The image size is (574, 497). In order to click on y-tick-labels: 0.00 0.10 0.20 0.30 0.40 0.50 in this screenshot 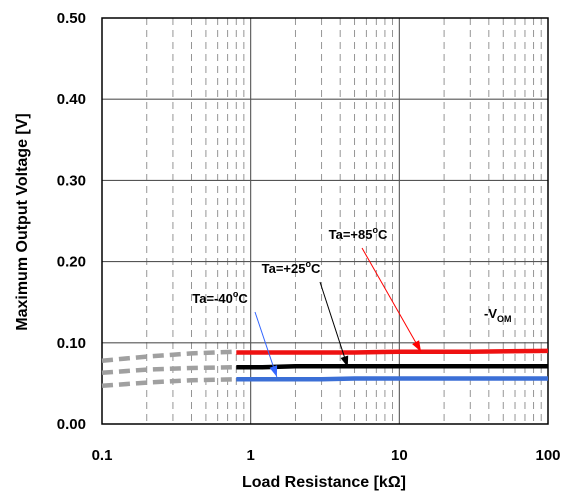, I will do `click(71, 221)`.